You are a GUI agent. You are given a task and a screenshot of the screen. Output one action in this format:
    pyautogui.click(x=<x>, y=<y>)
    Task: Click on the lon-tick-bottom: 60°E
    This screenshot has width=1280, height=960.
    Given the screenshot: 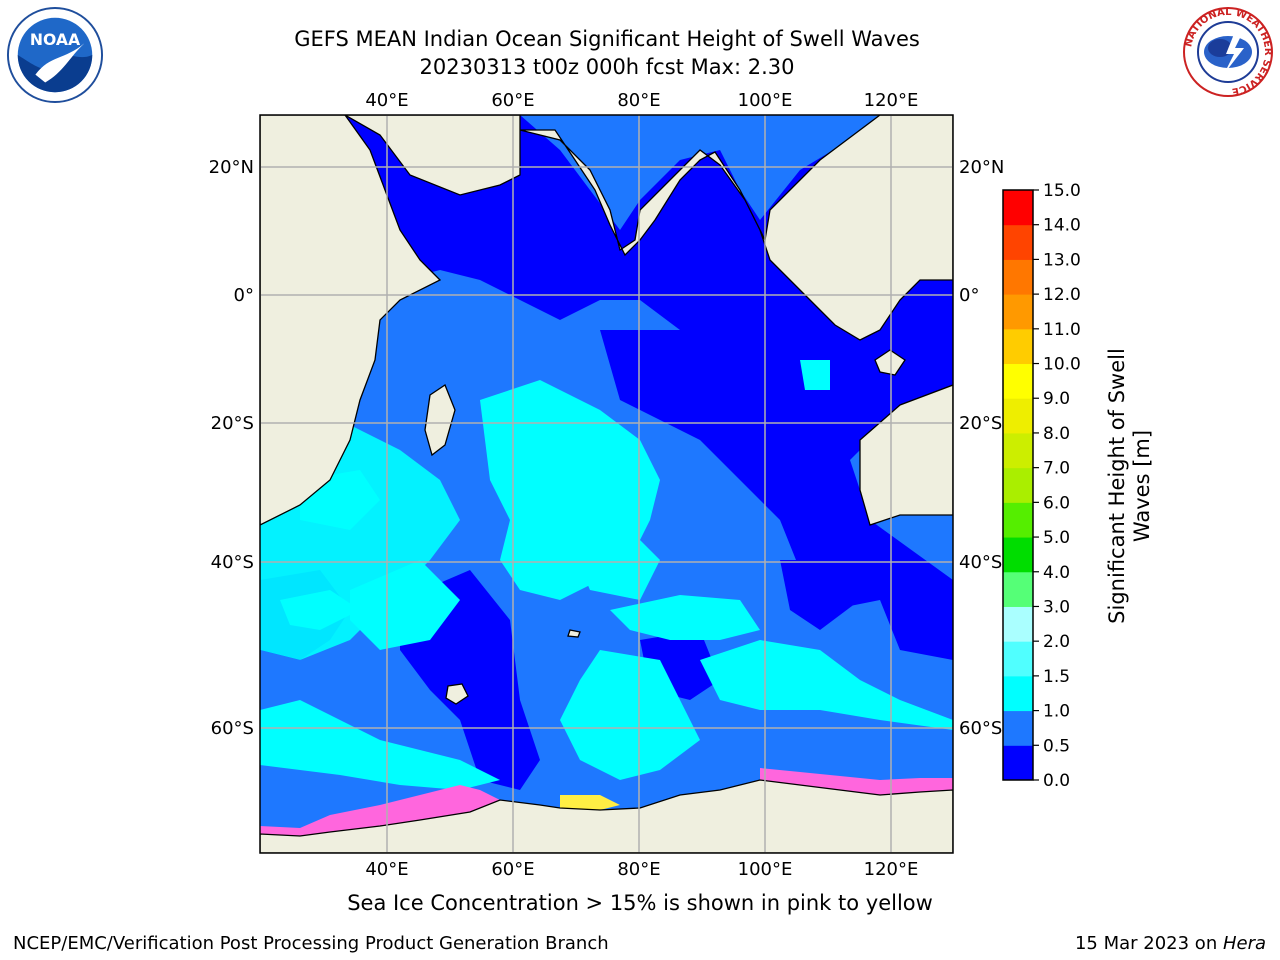 What is the action you would take?
    pyautogui.click(x=512, y=869)
    